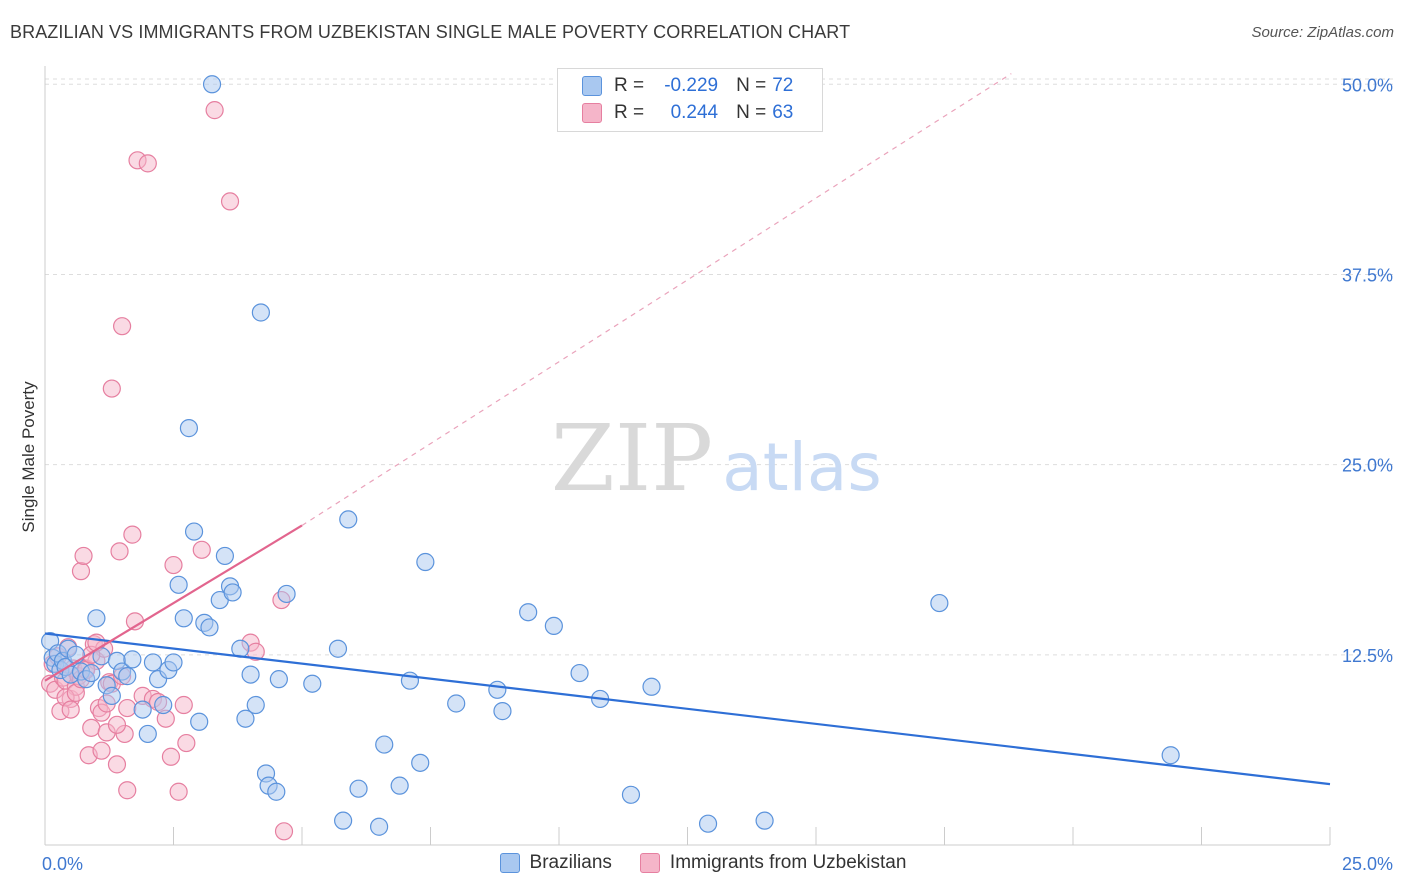  Describe the element at coordinates (783, 112) in the screenshot. I see `legend-n-value: 63` at that location.